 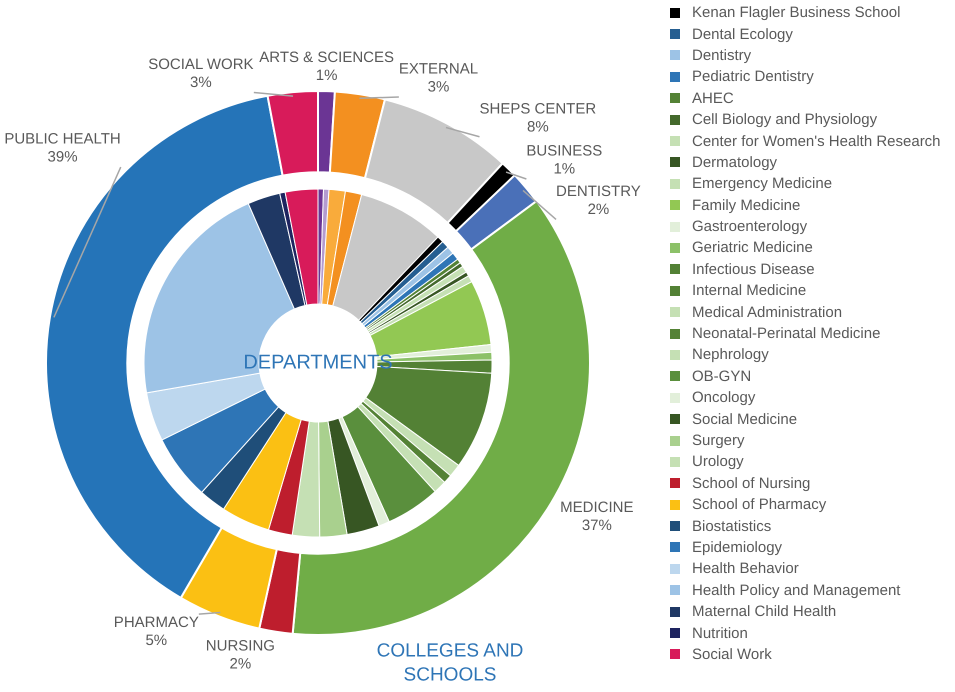 What do you see at coordinates (724, 397) in the screenshot?
I see `legend-label: Oncology` at bounding box center [724, 397].